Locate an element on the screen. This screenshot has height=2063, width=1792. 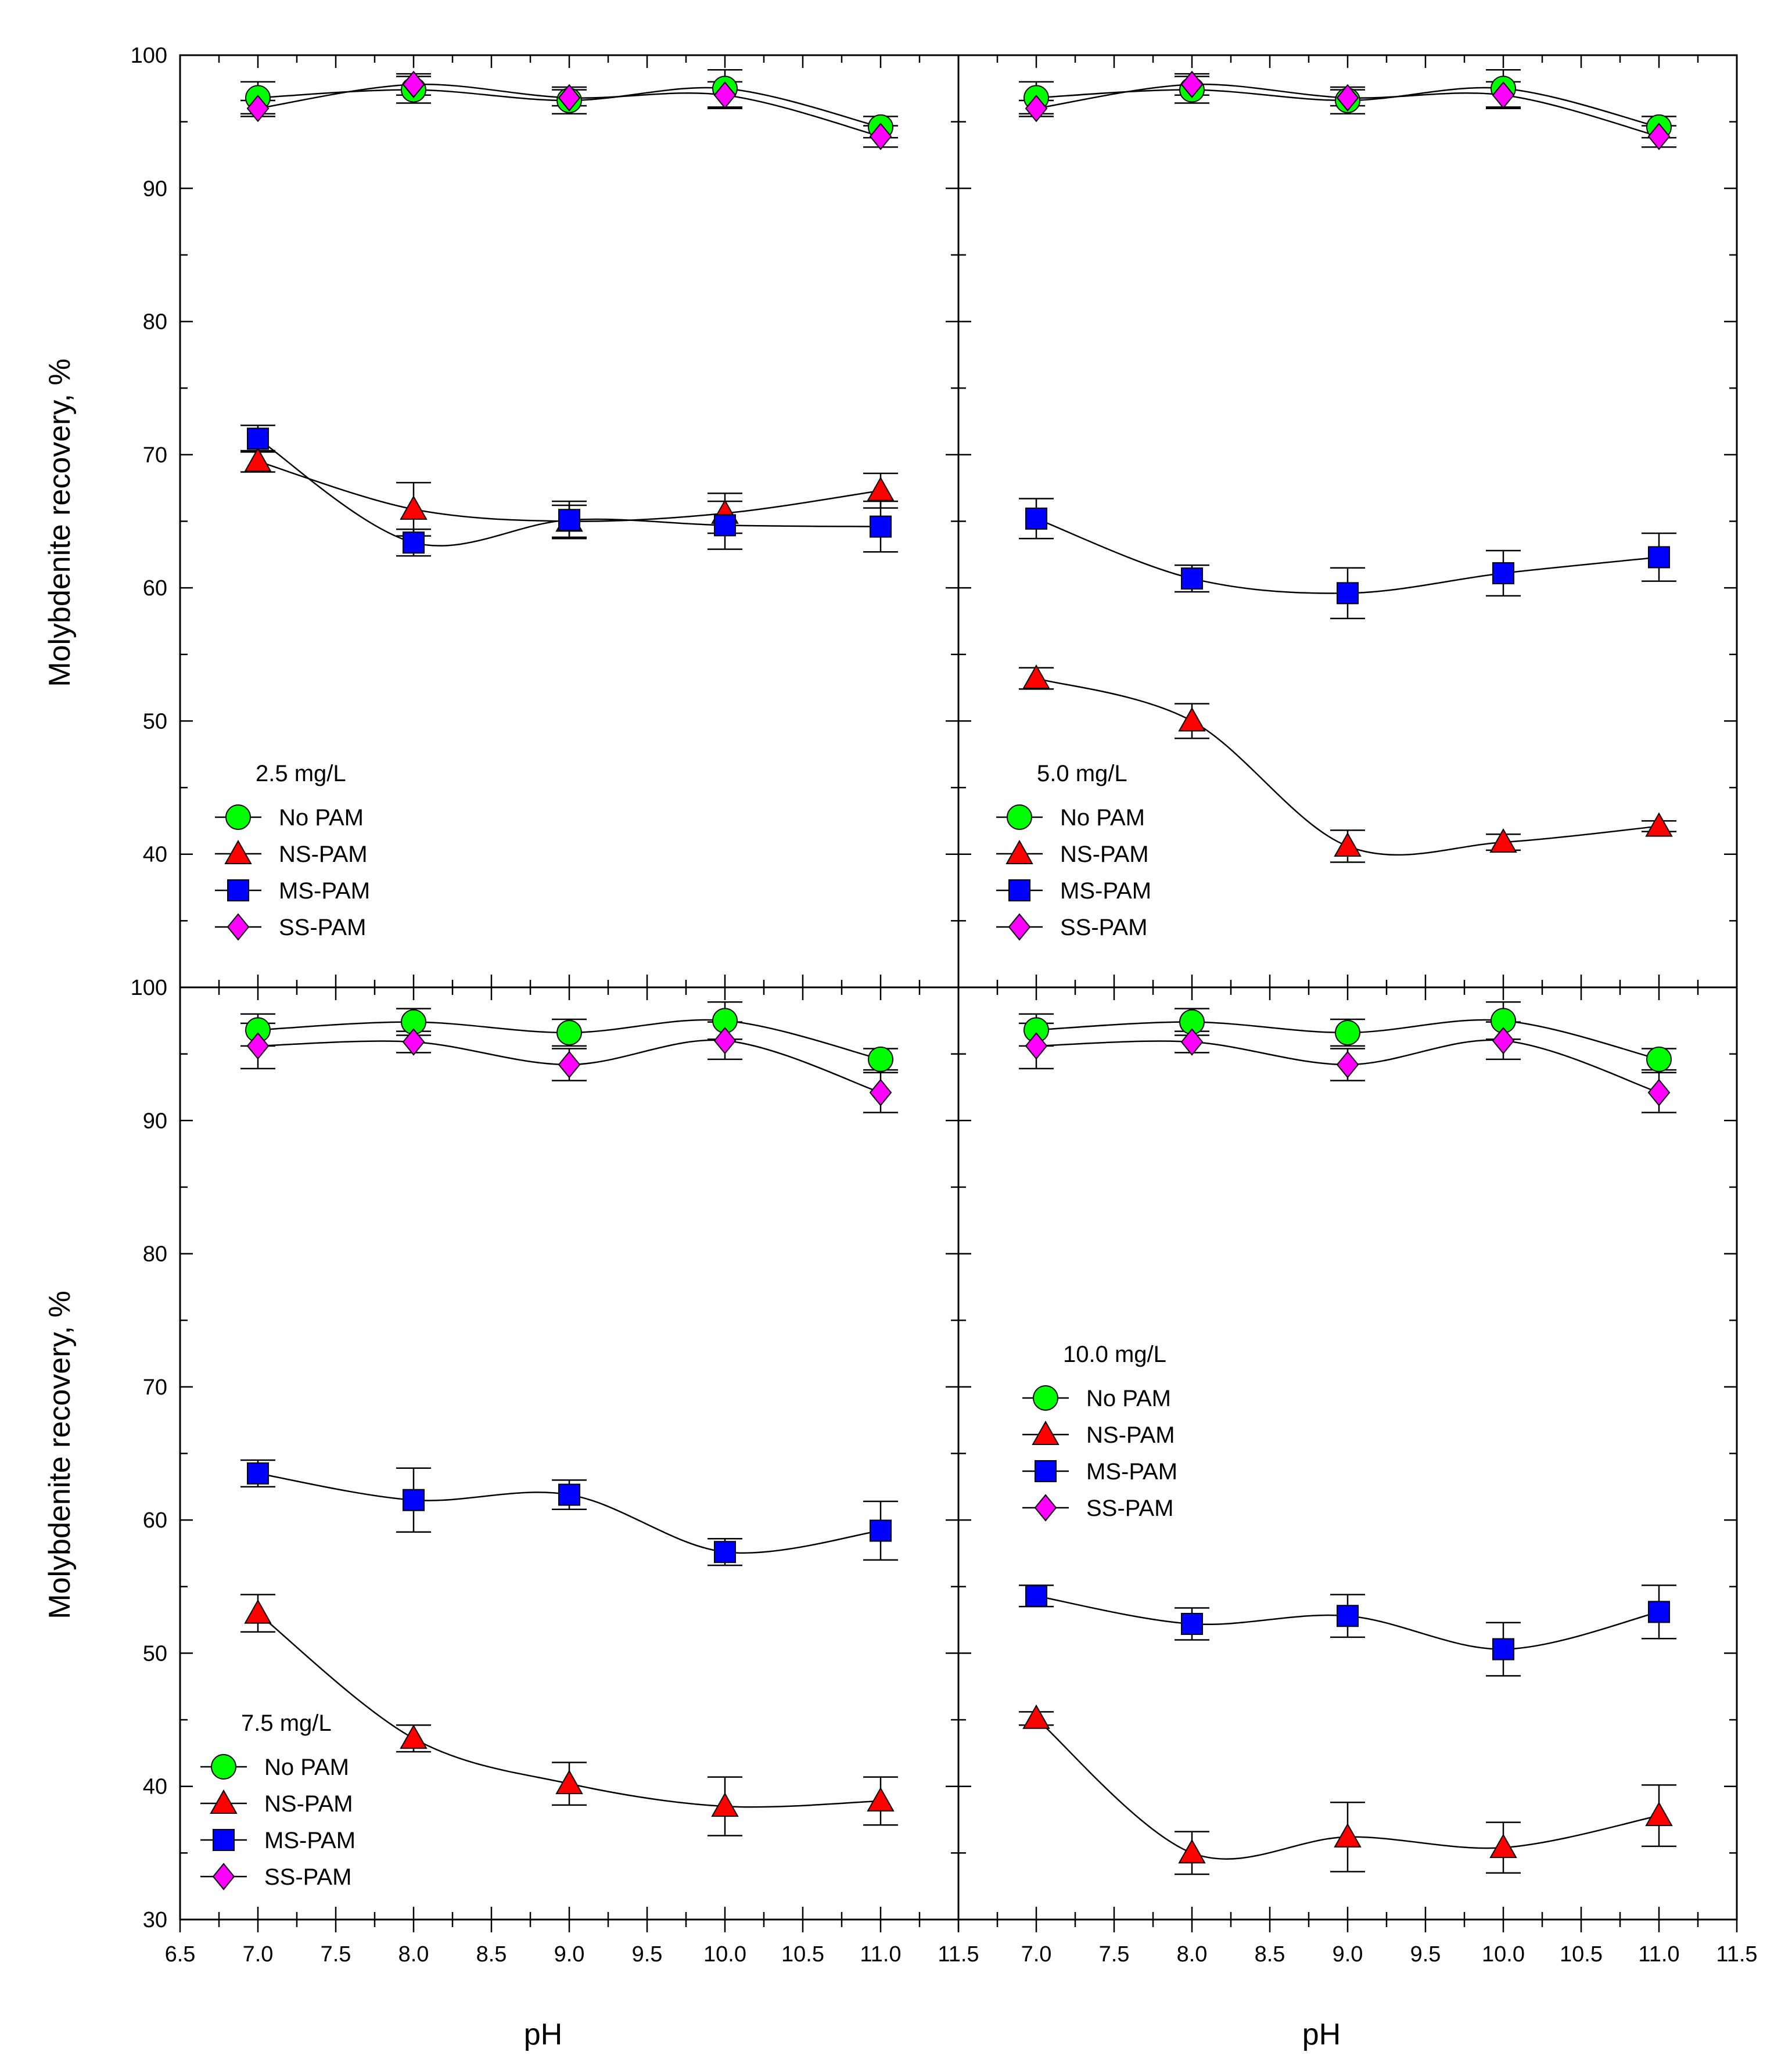
x-tick-label: 9.0 is located at coordinates (569, 1955).